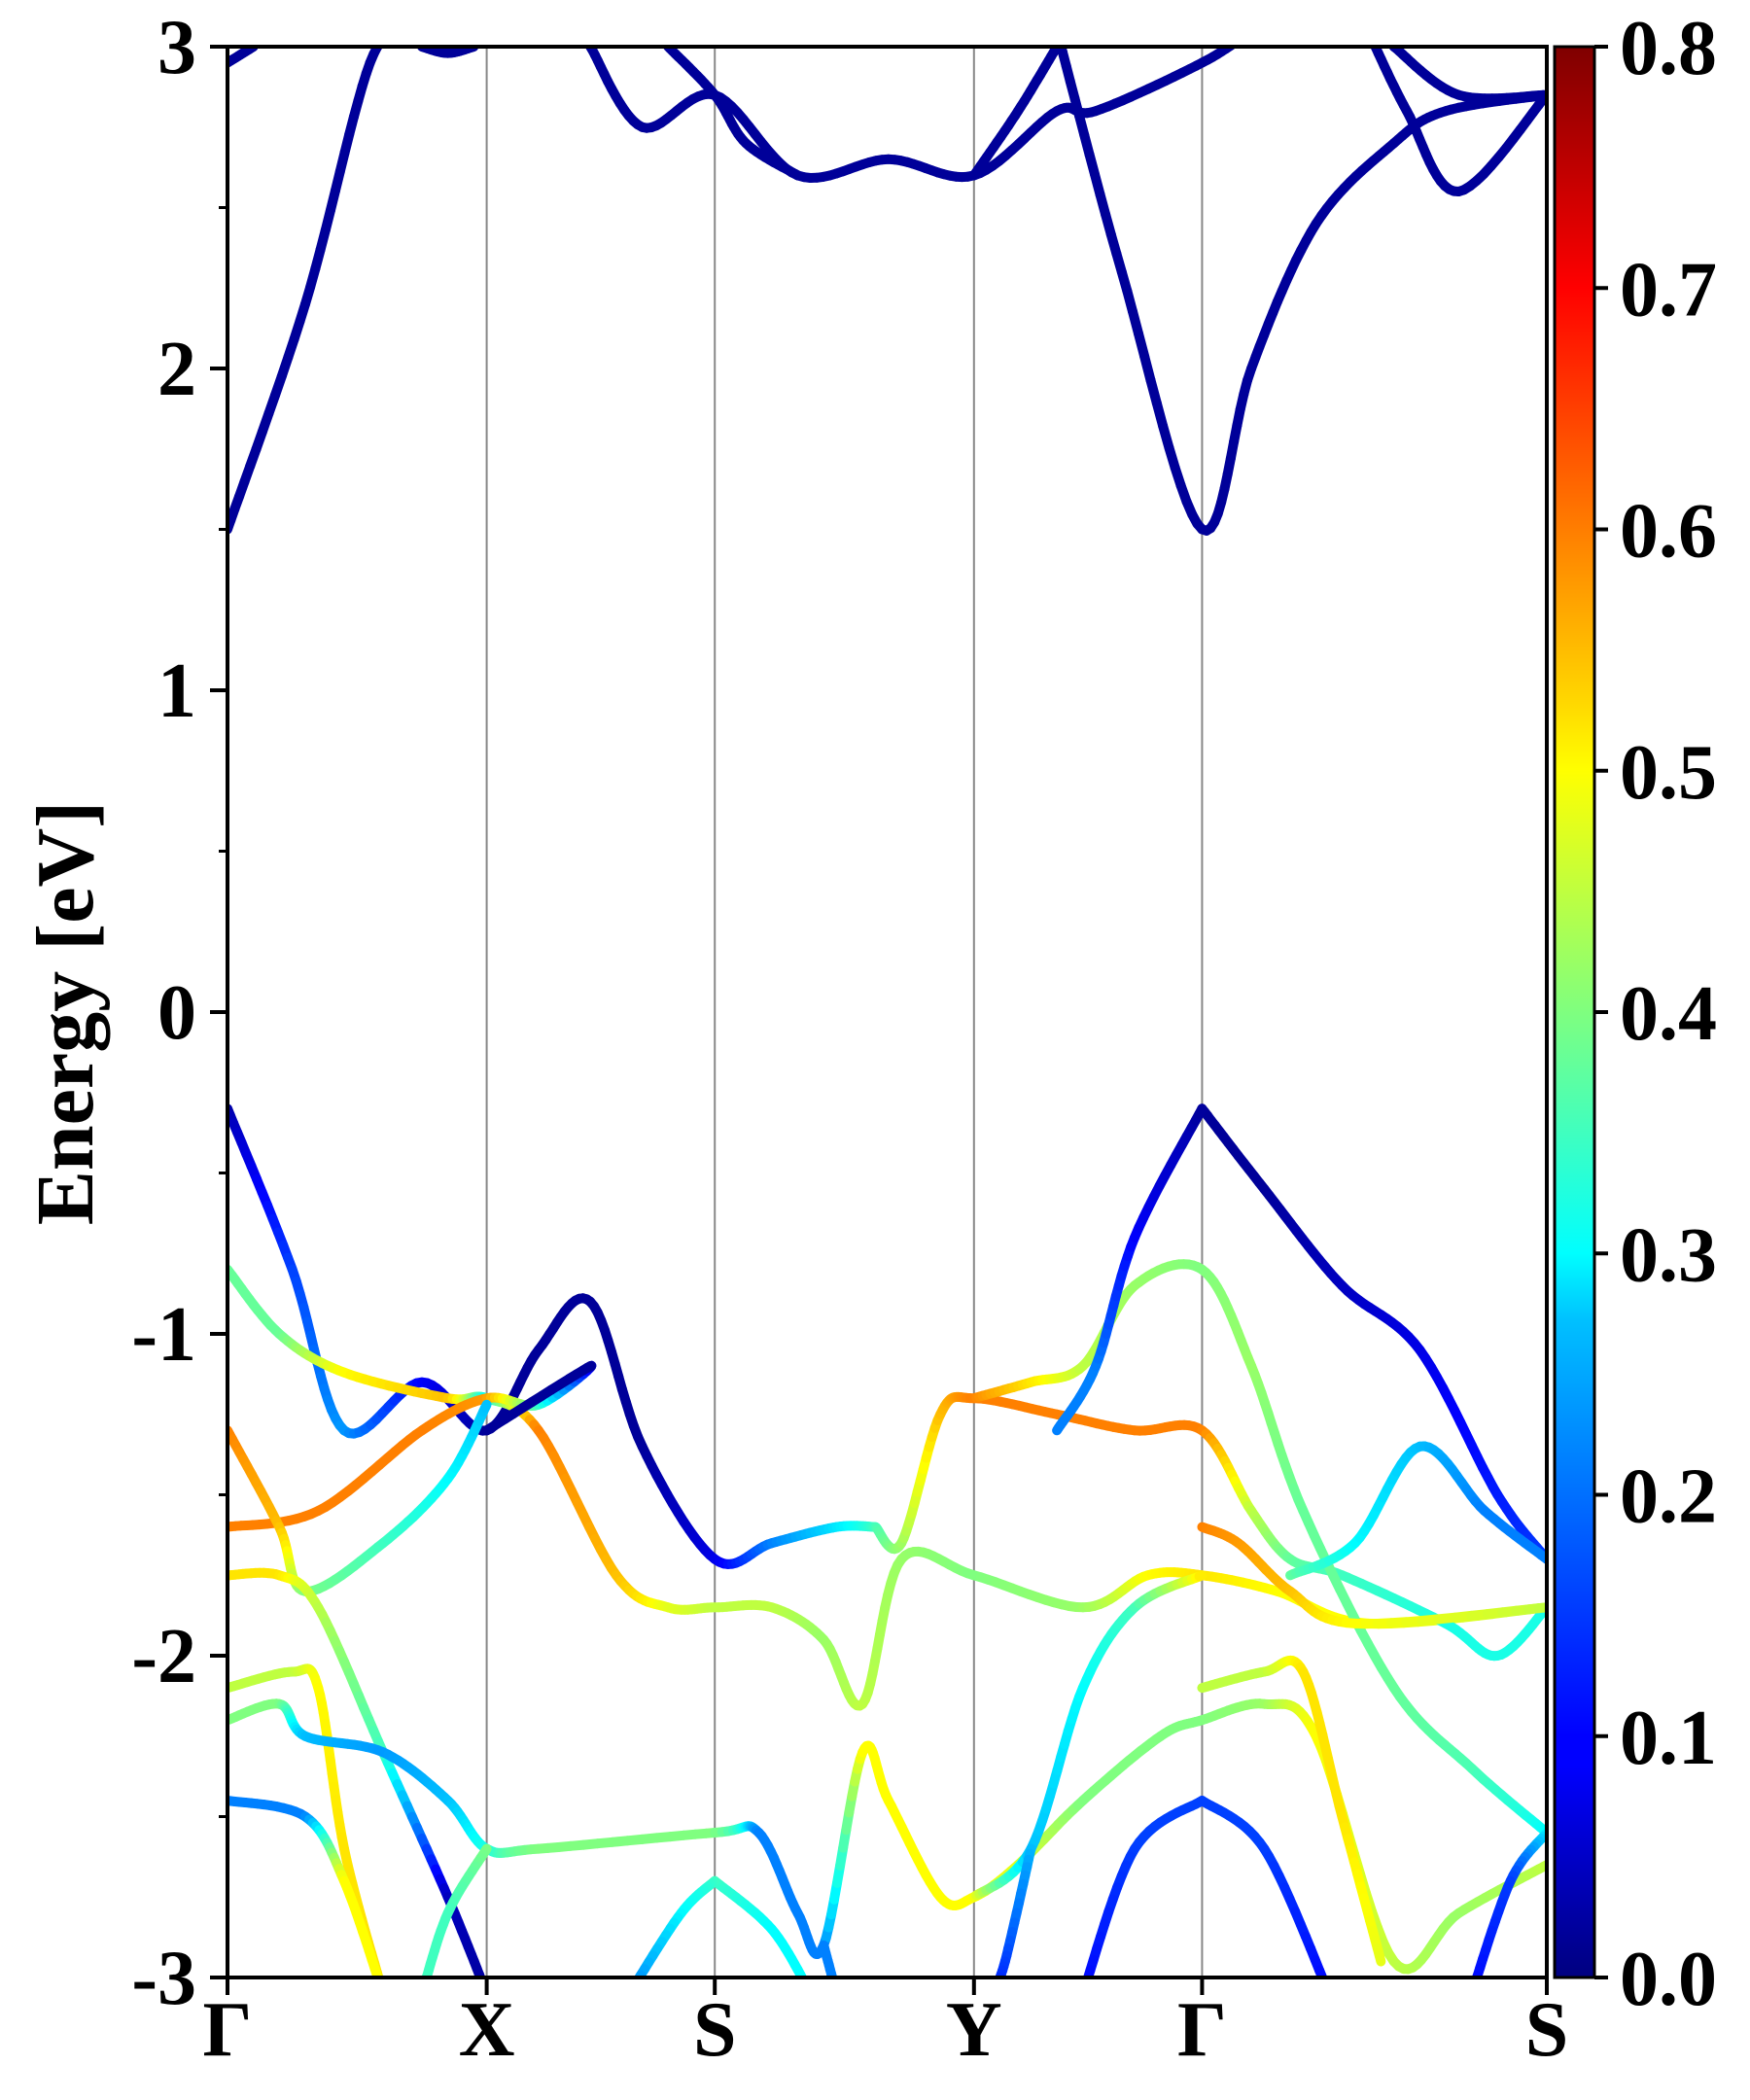  What do you see at coordinates (177, 369) in the screenshot?
I see `y-tick-label: 2` at bounding box center [177, 369].